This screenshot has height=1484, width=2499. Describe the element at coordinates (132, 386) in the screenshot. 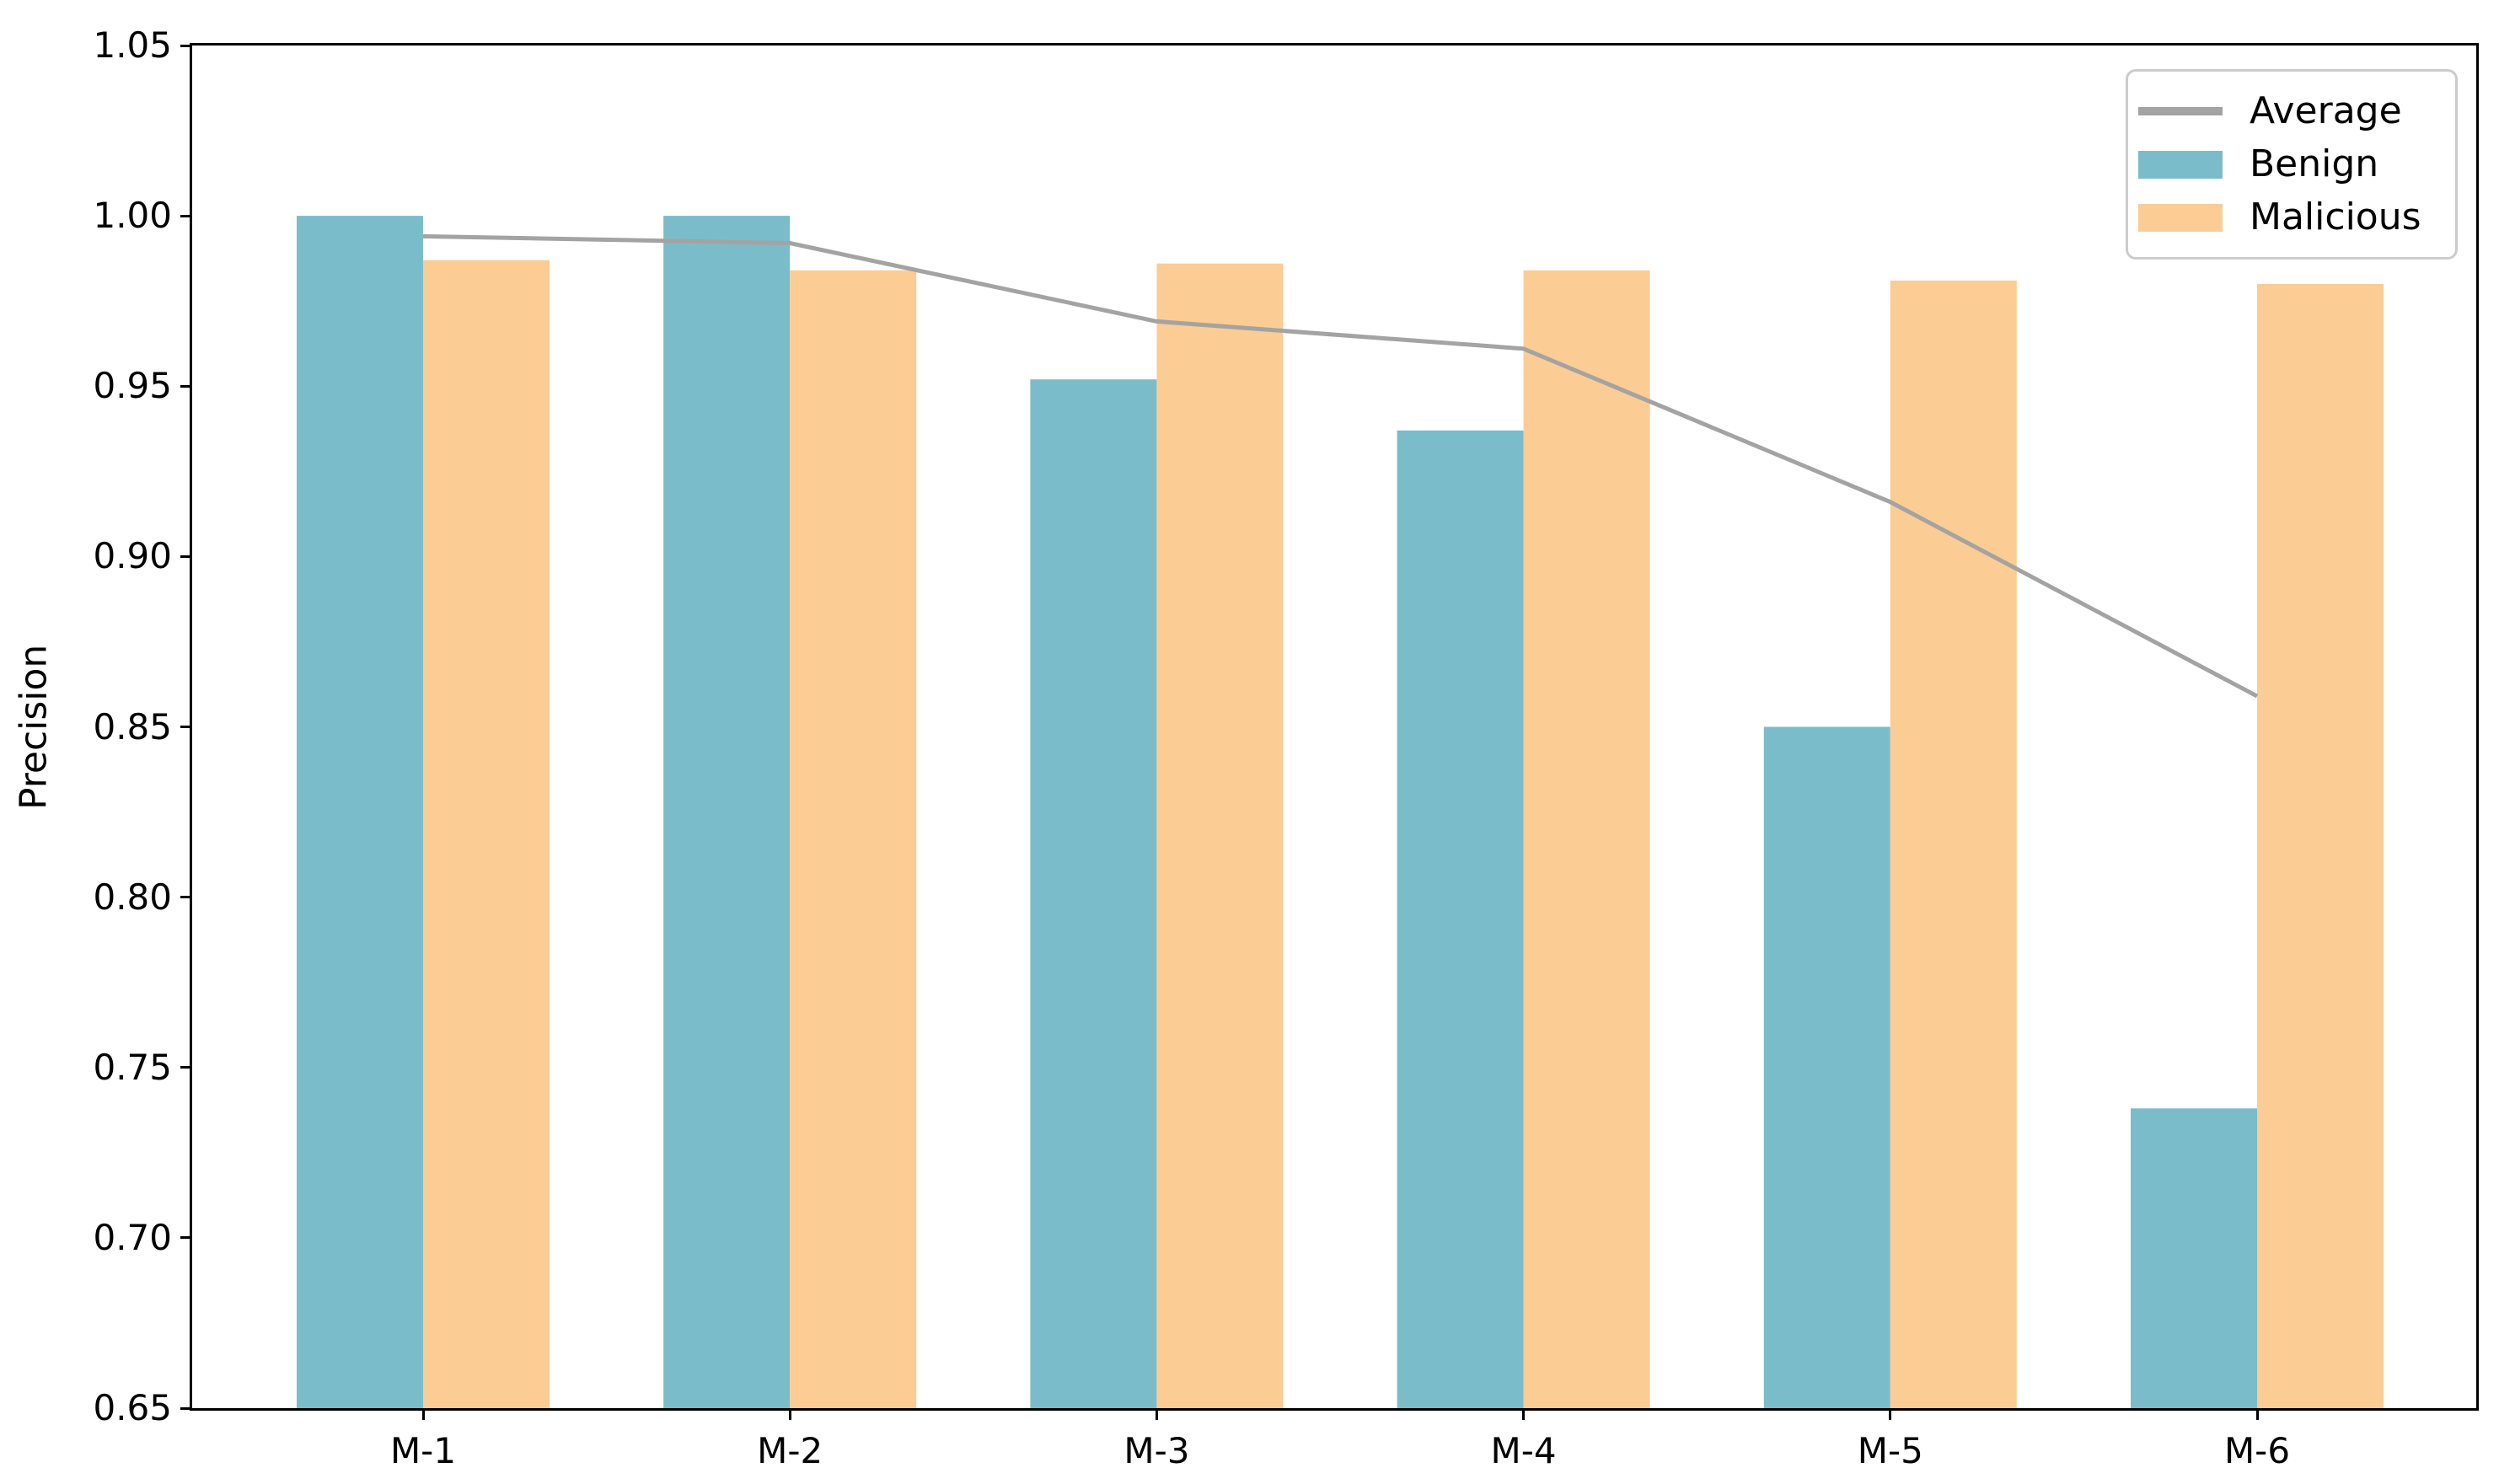

I see `y-tick-label: 0.95` at that location.